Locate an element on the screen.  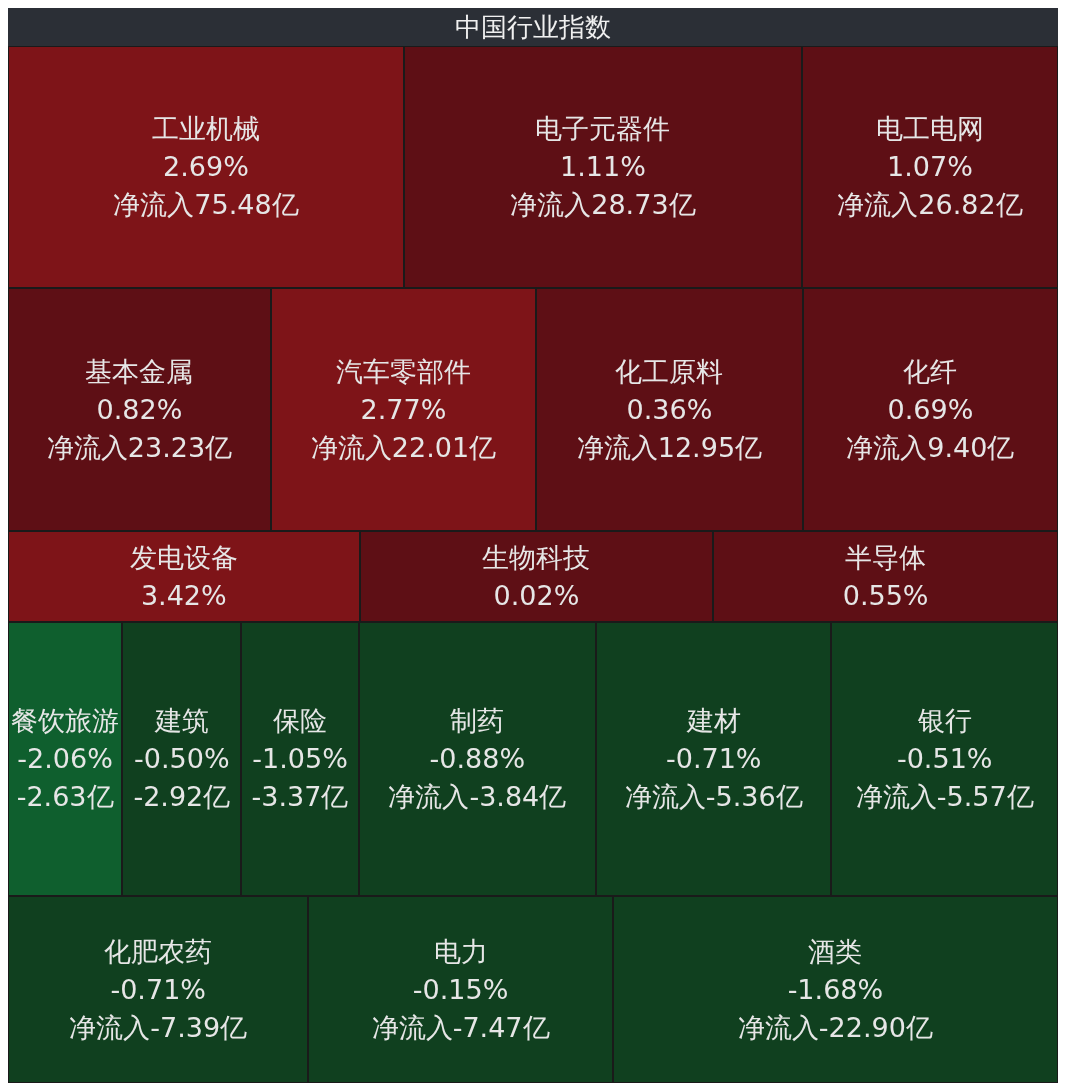
data-label: 净流入-5.36亿 is located at coordinates (713, 797).